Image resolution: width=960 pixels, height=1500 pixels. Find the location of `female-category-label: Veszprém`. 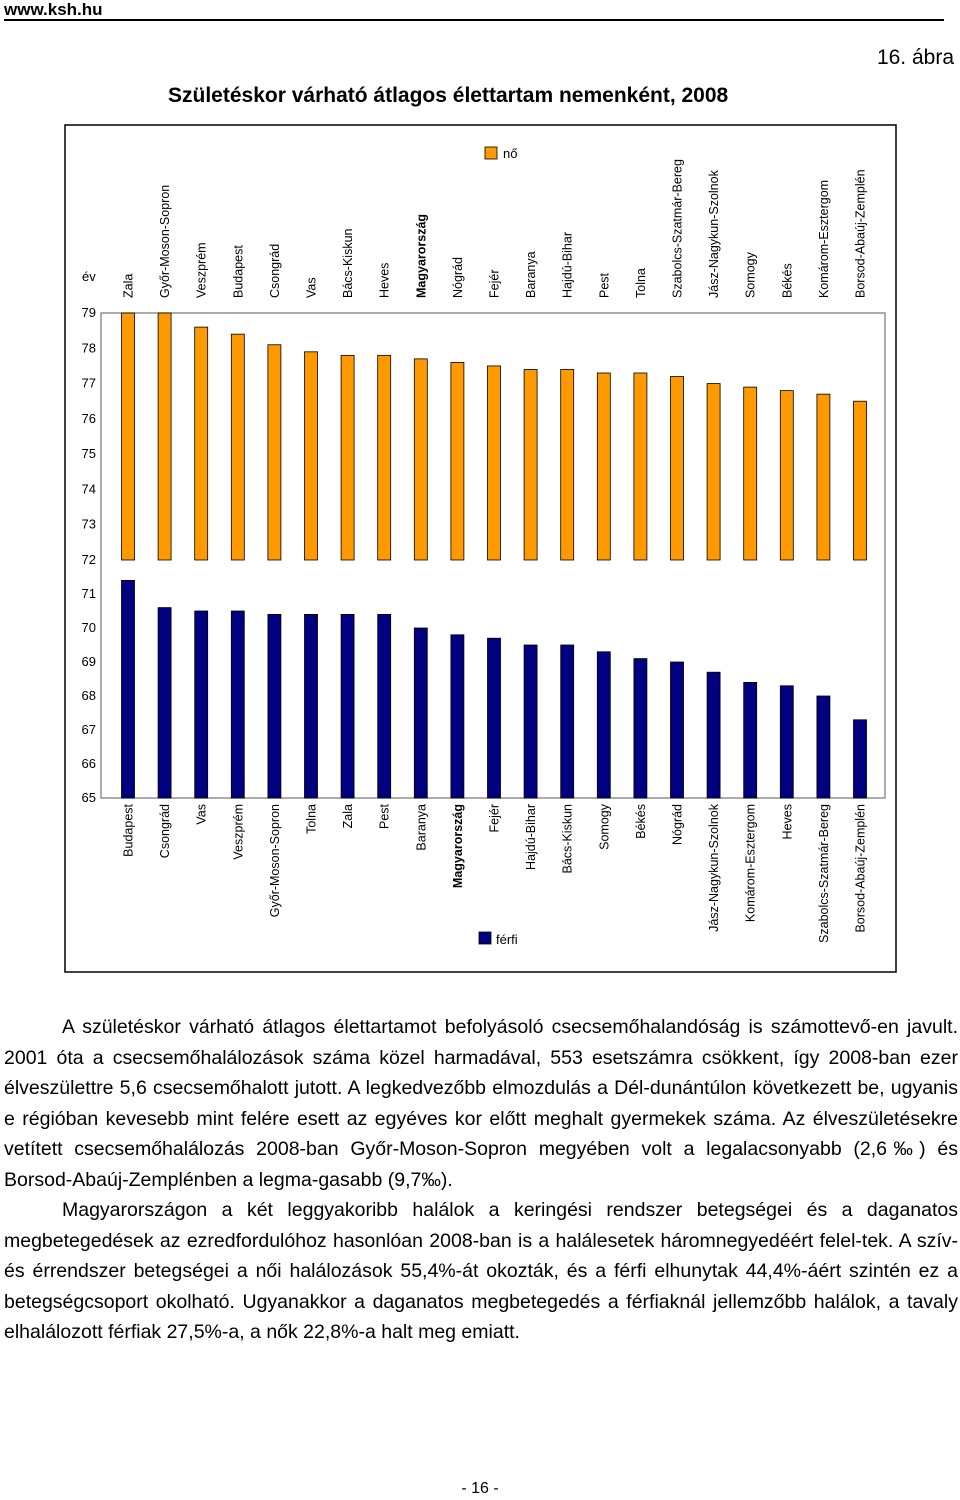

female-category-label: Veszprém is located at coordinates (202, 270).